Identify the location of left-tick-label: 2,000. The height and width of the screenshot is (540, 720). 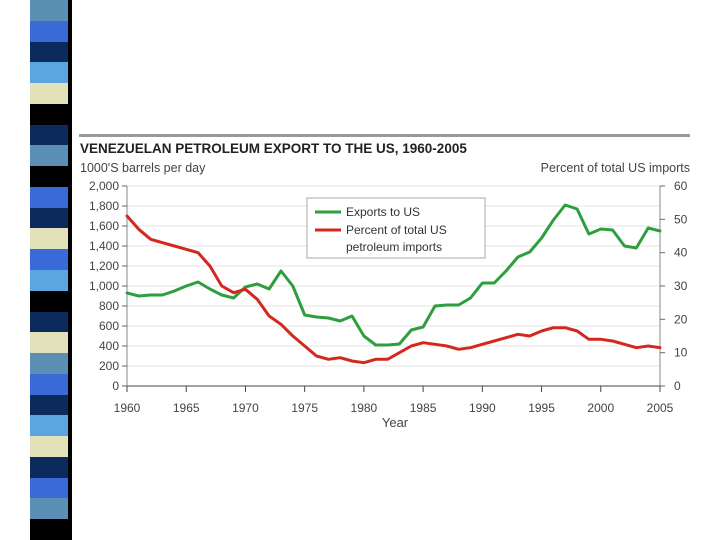
(104, 186).